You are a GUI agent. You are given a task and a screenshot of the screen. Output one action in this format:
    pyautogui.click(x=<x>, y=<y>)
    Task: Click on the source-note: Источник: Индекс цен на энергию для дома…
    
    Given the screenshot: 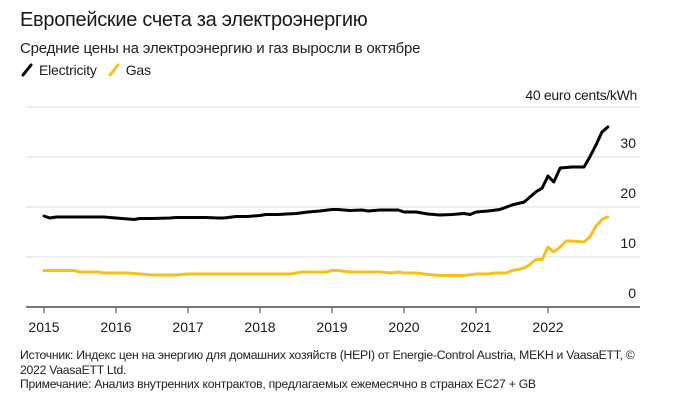 What is the action you would take?
    pyautogui.click(x=327, y=362)
    